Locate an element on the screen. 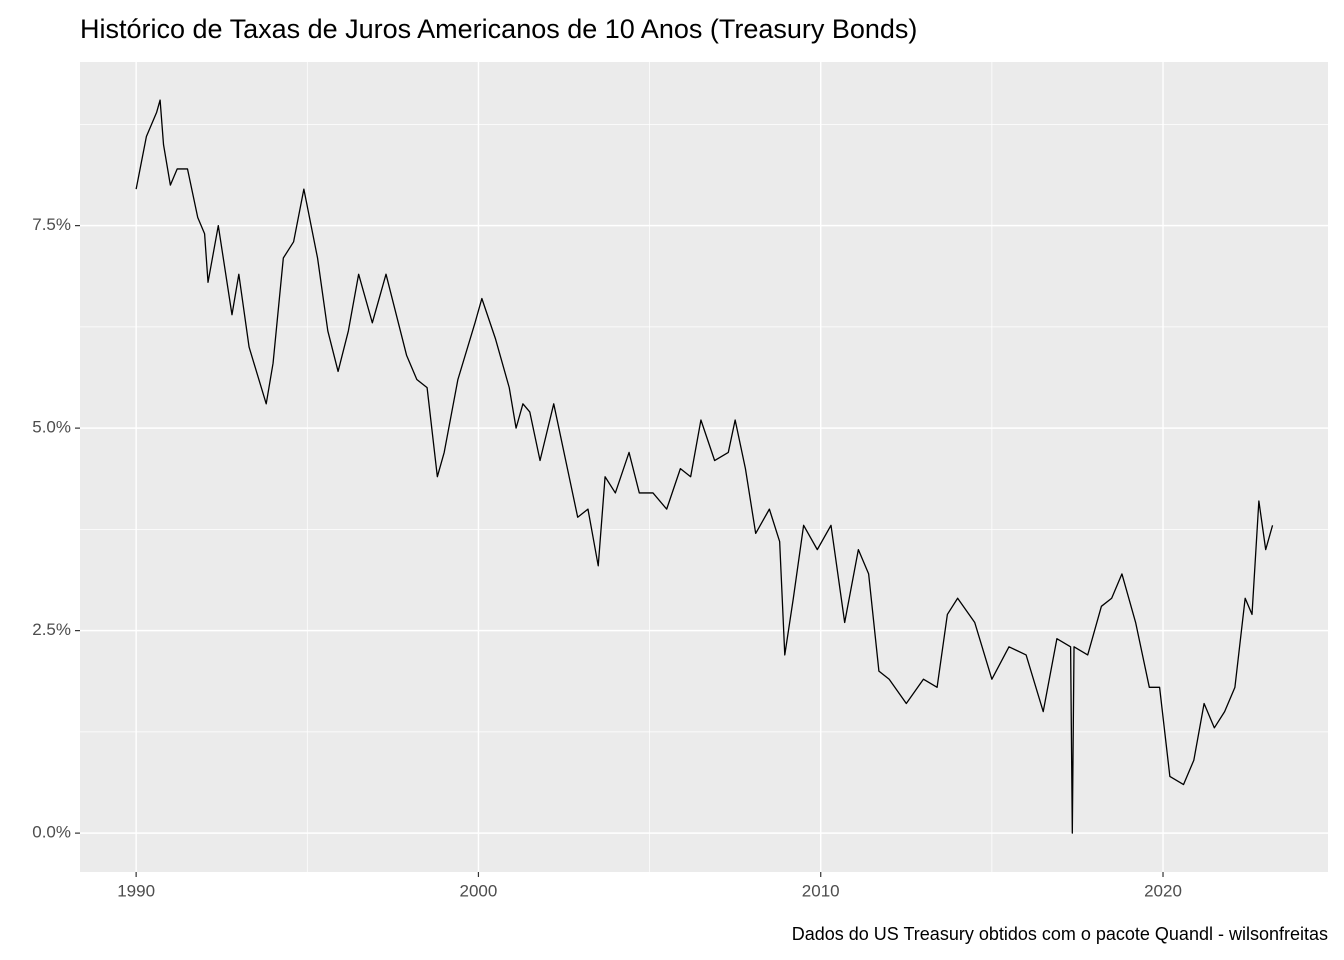 Image resolution: width=1344 pixels, height=960 pixels. y-tick-label: 7.5% is located at coordinates (51, 224).